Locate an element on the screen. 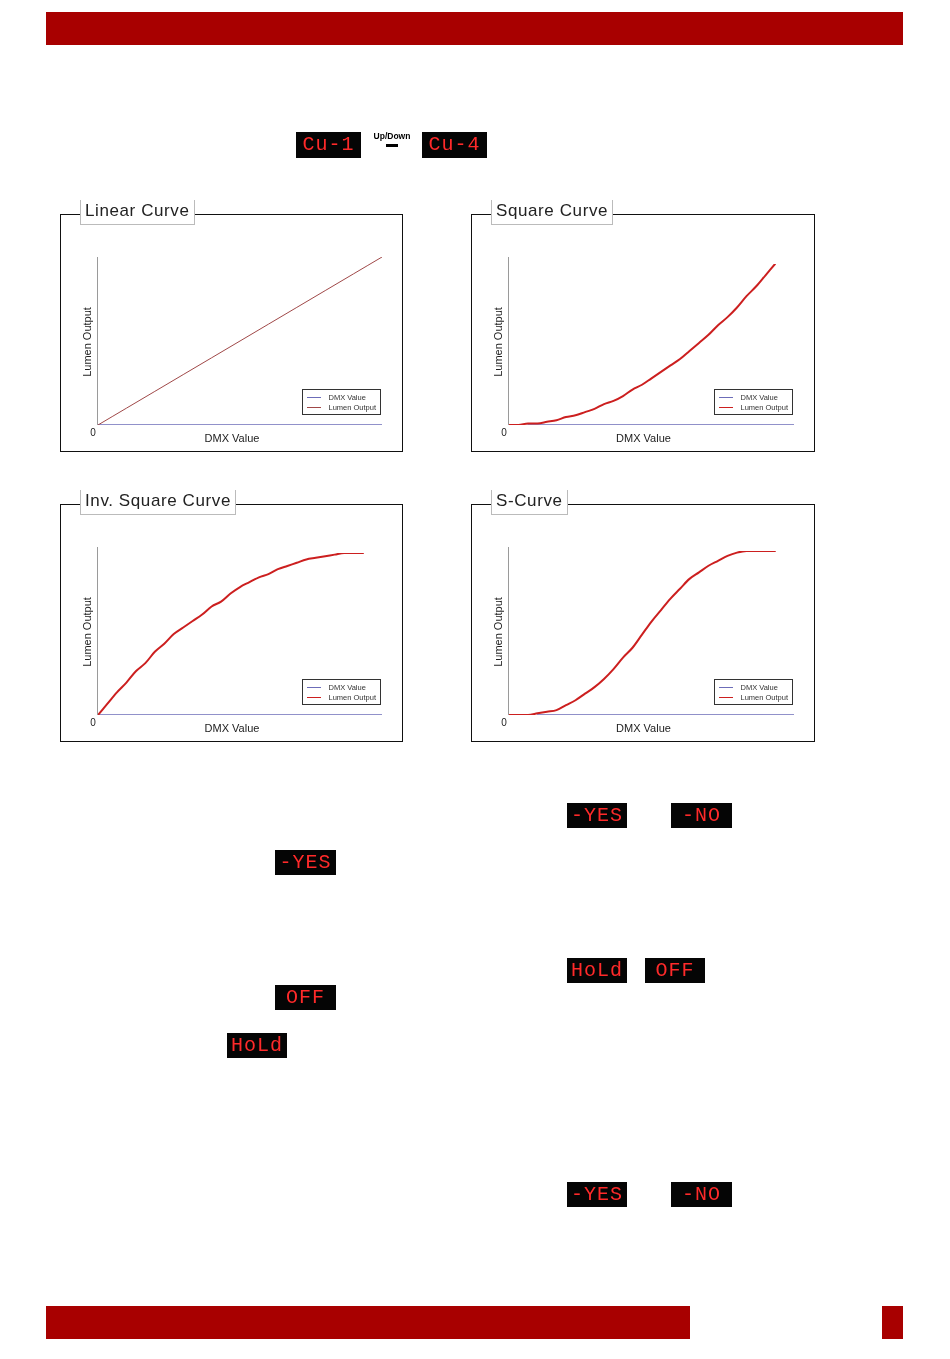  chart-title: Linear Curve is located at coordinates (137, 210).